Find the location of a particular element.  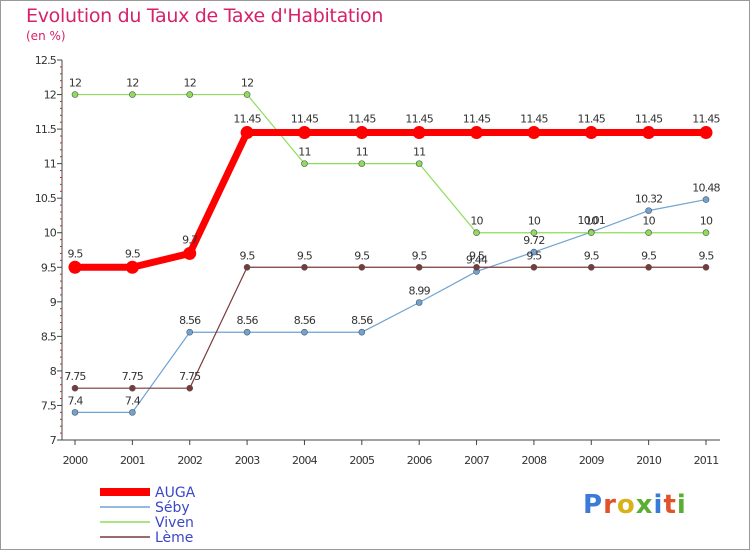

data-label: 9.44 is located at coordinates (477, 259).